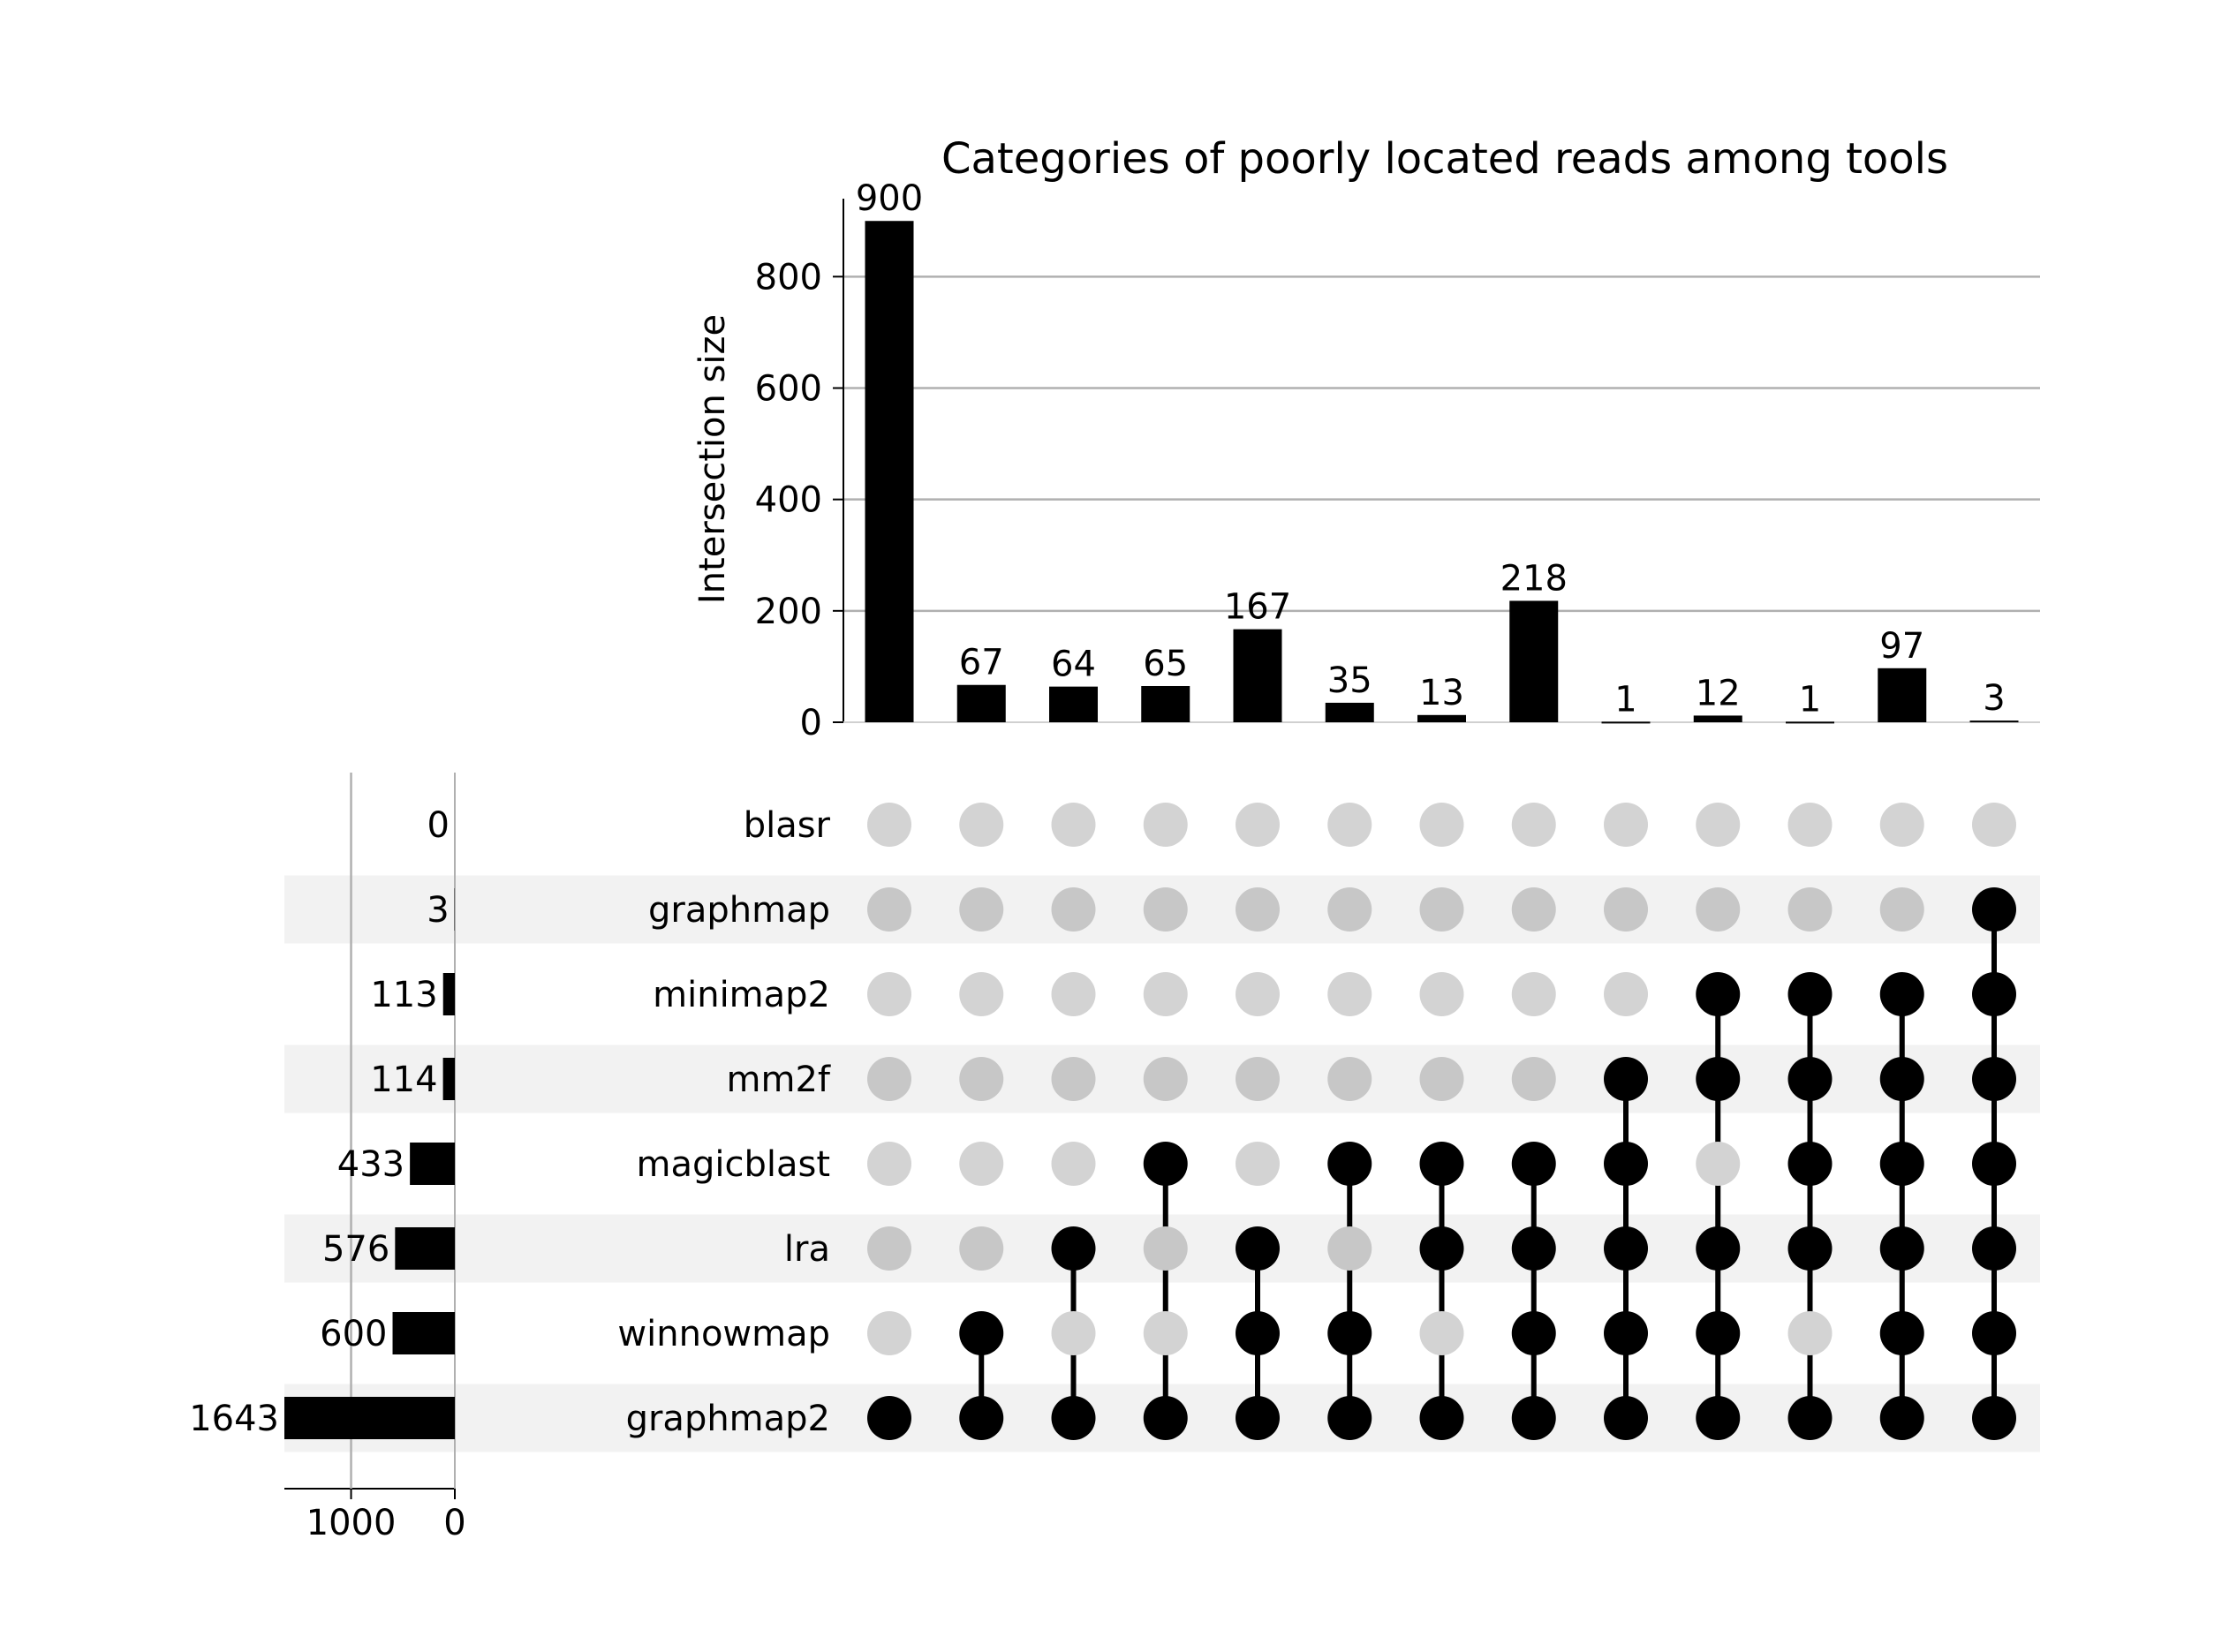  Describe the element at coordinates (889, 1249) in the screenshot. I see `matrix-dot-1-lra` at that location.